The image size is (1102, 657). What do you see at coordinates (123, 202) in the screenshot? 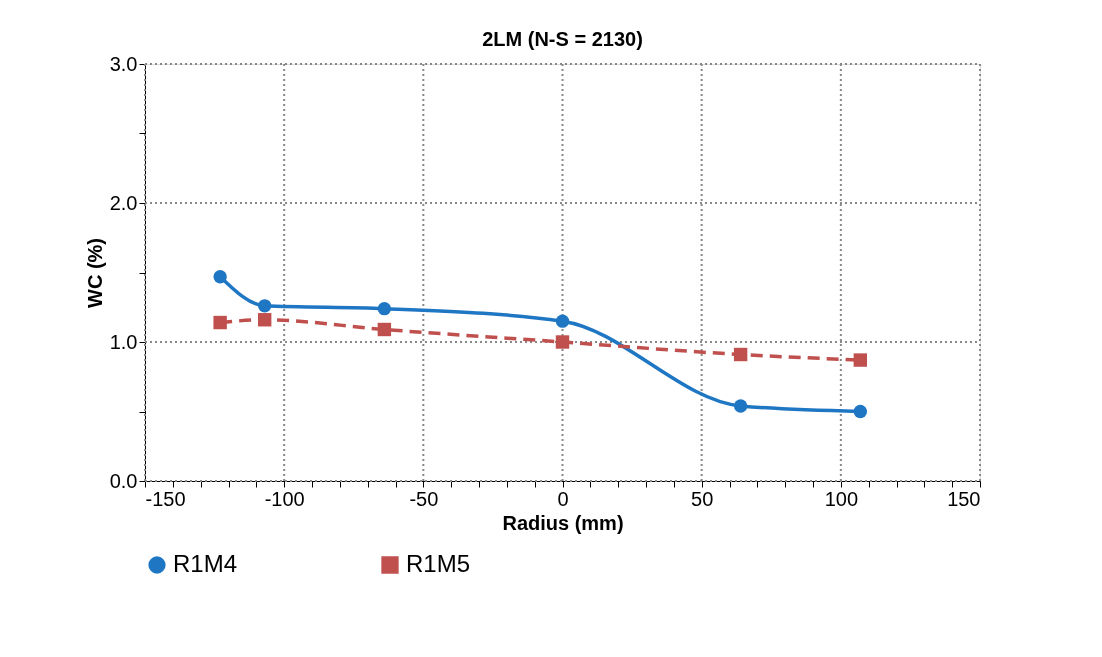
I see `y-tick-label: 2.0` at bounding box center [123, 202].